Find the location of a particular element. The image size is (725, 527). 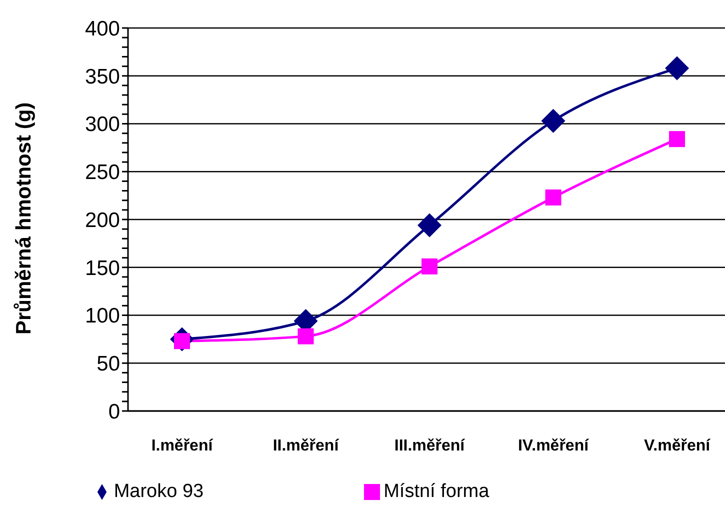

y-tick-label: 150 is located at coordinates (102, 268).